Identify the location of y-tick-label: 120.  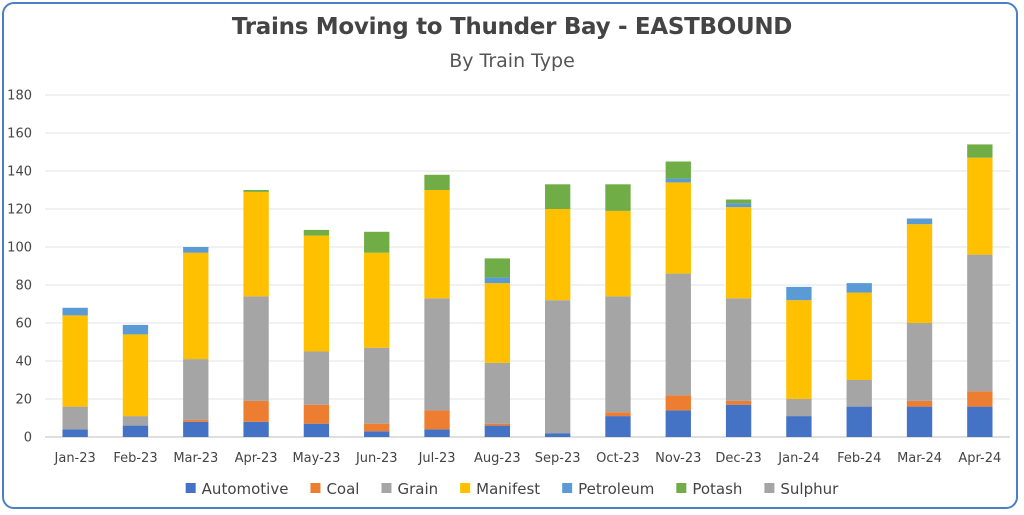
(19, 210).